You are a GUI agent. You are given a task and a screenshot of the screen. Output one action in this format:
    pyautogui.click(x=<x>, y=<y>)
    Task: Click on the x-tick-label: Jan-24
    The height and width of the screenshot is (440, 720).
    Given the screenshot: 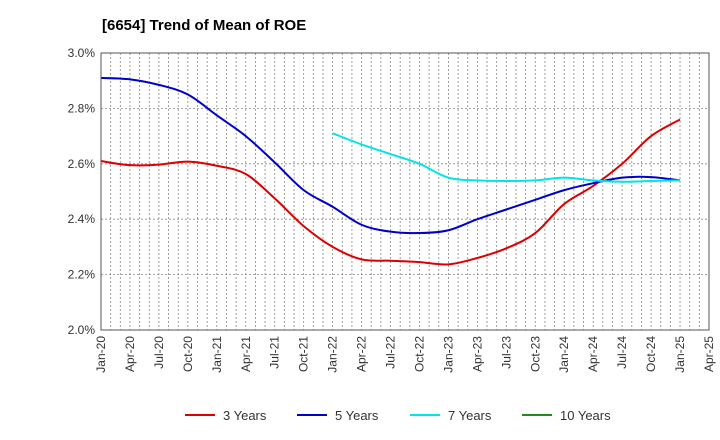 What is the action you would take?
    pyautogui.click(x=564, y=354)
    